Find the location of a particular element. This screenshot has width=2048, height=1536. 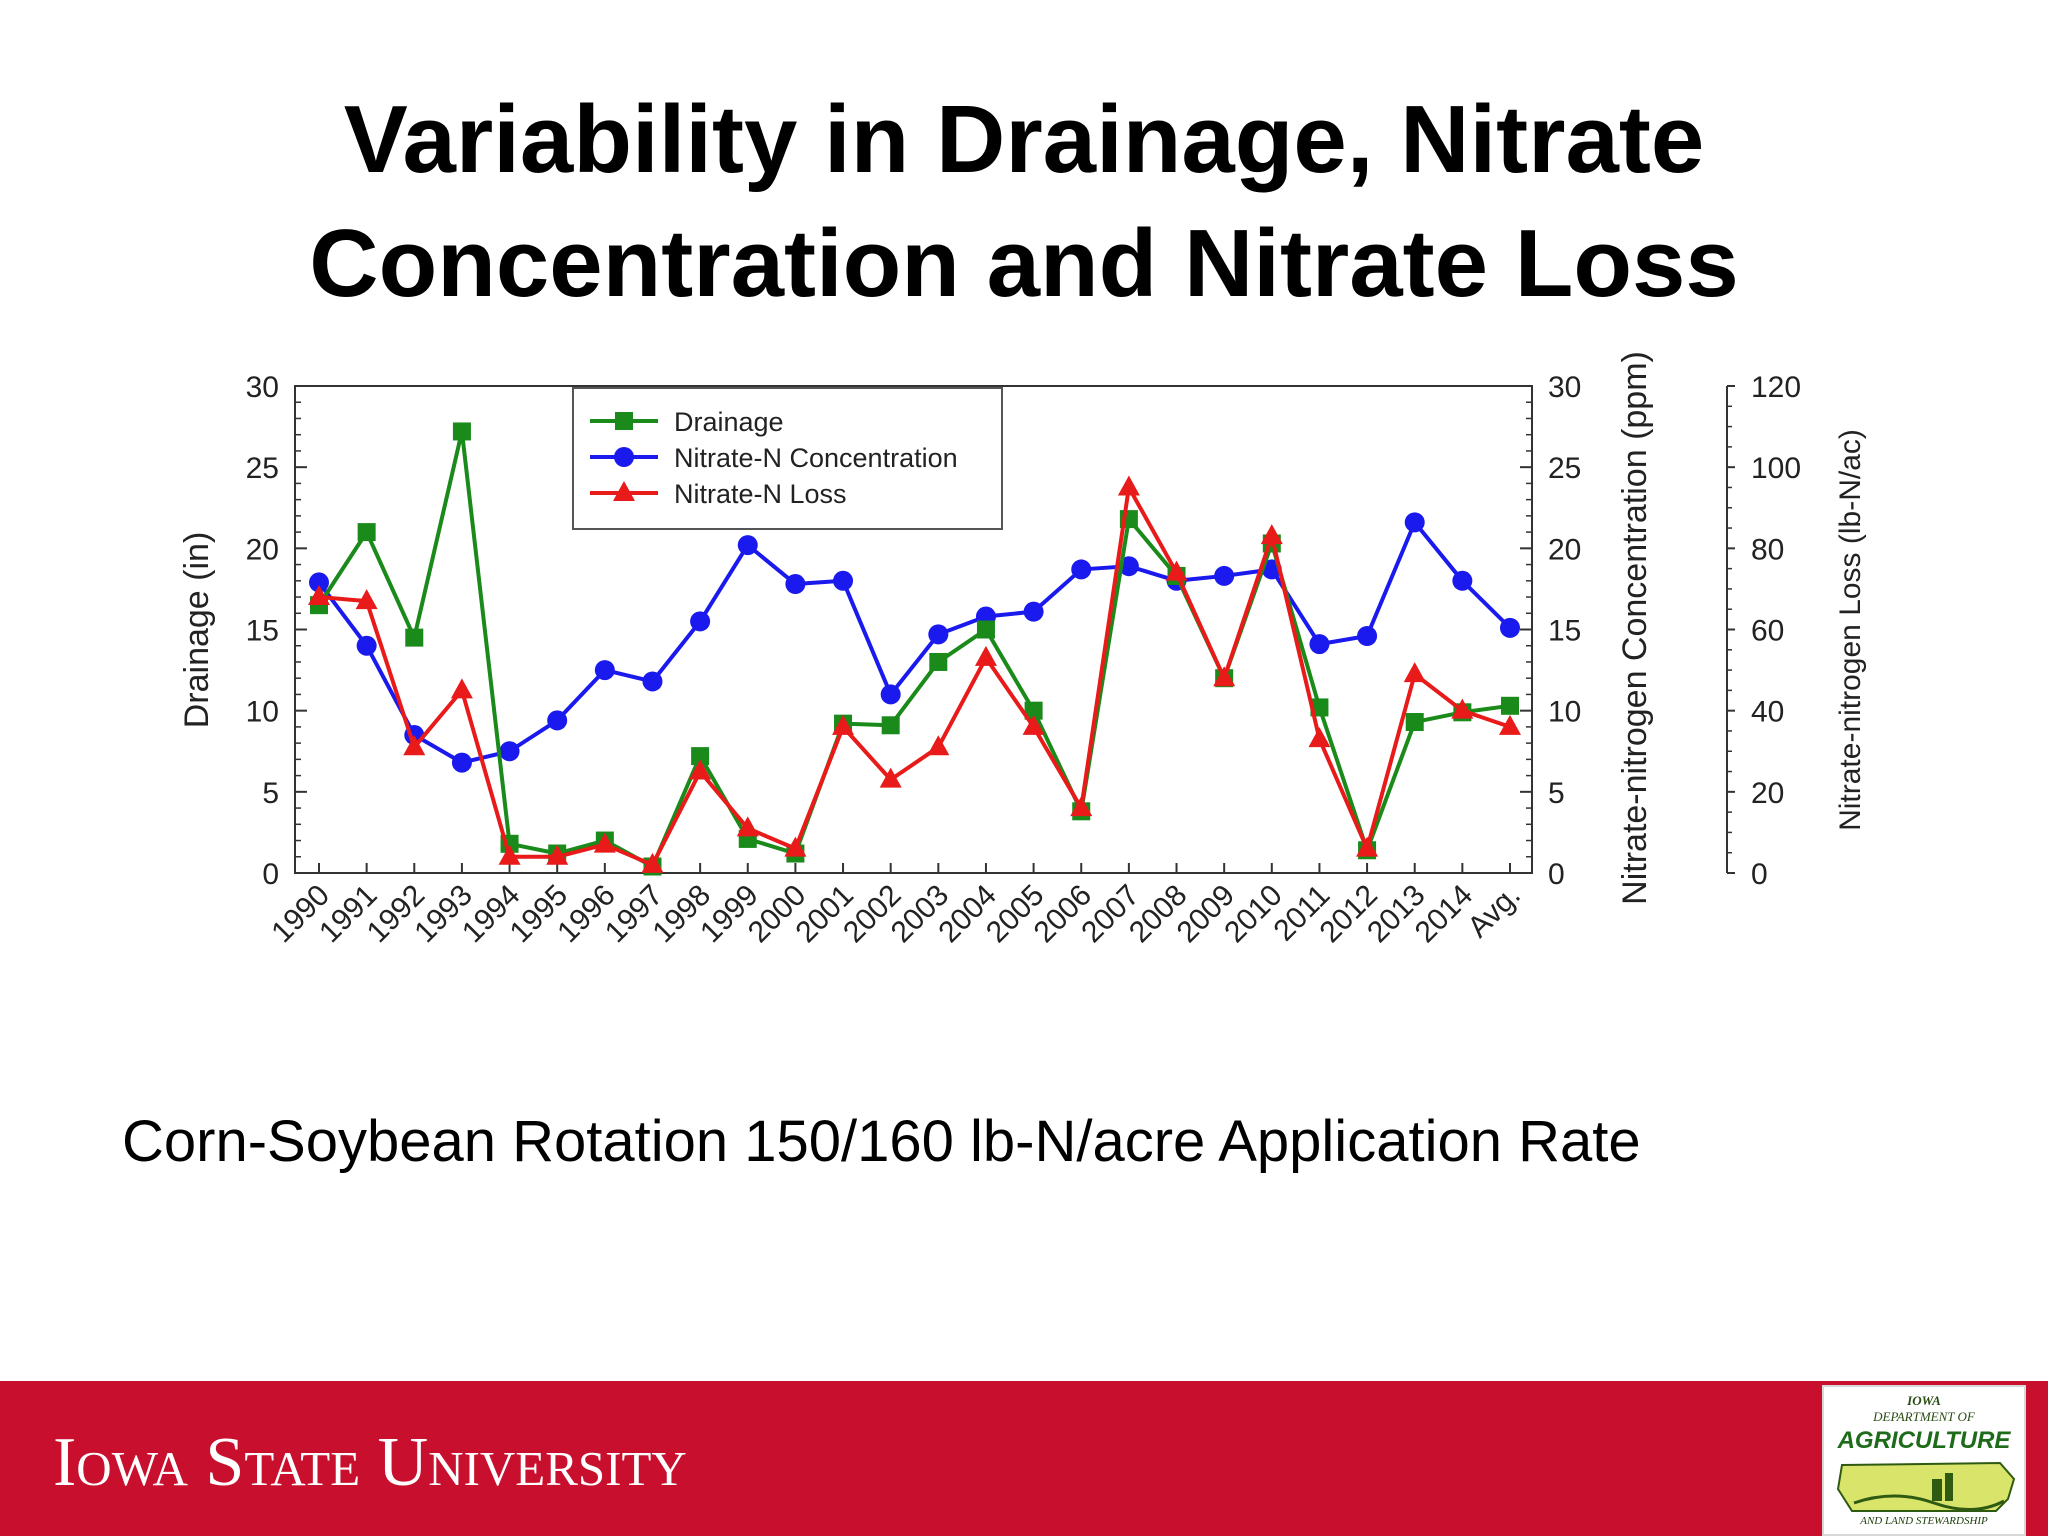

middle-tick-label: 0 is located at coordinates (1556, 874).